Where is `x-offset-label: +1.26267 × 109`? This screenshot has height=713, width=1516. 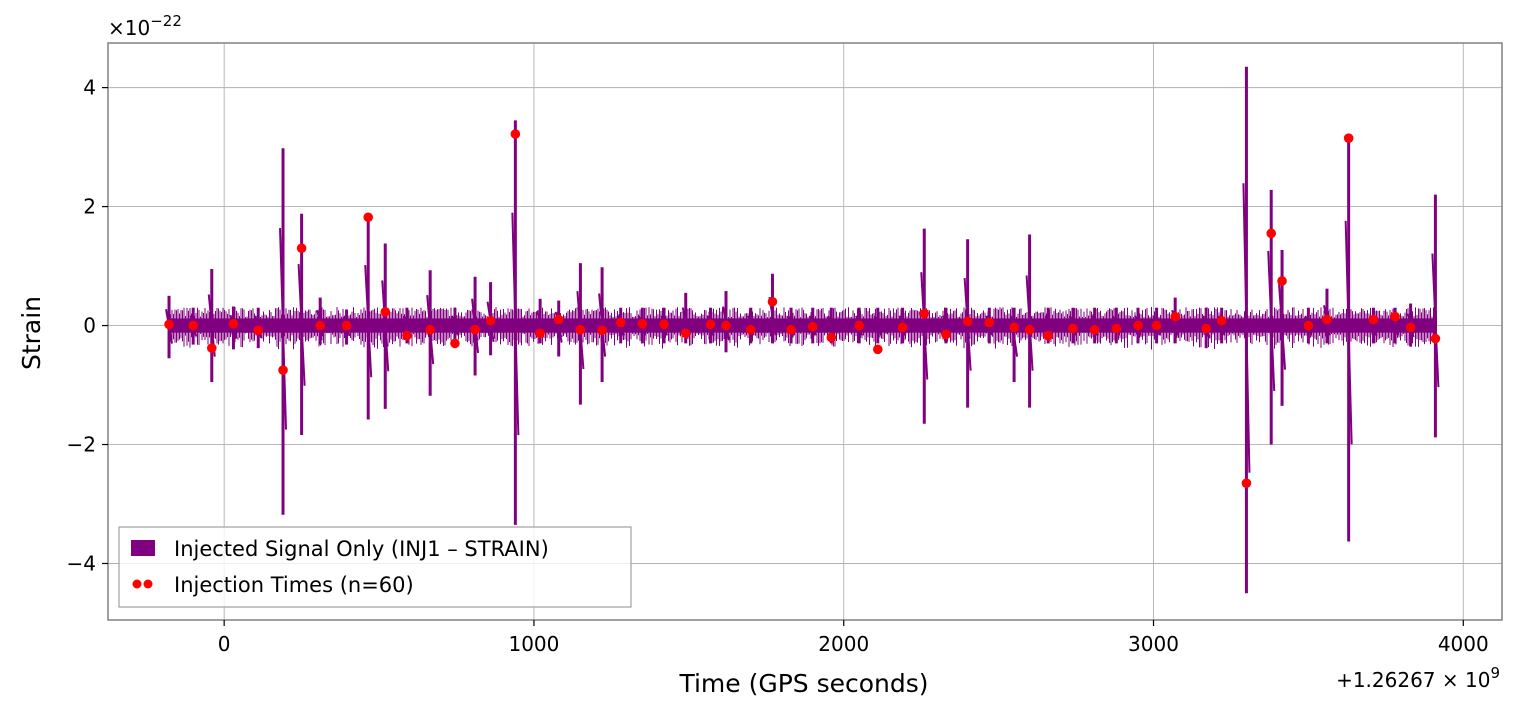
x-offset-label: +1.26267 × 109 is located at coordinates (1418, 678).